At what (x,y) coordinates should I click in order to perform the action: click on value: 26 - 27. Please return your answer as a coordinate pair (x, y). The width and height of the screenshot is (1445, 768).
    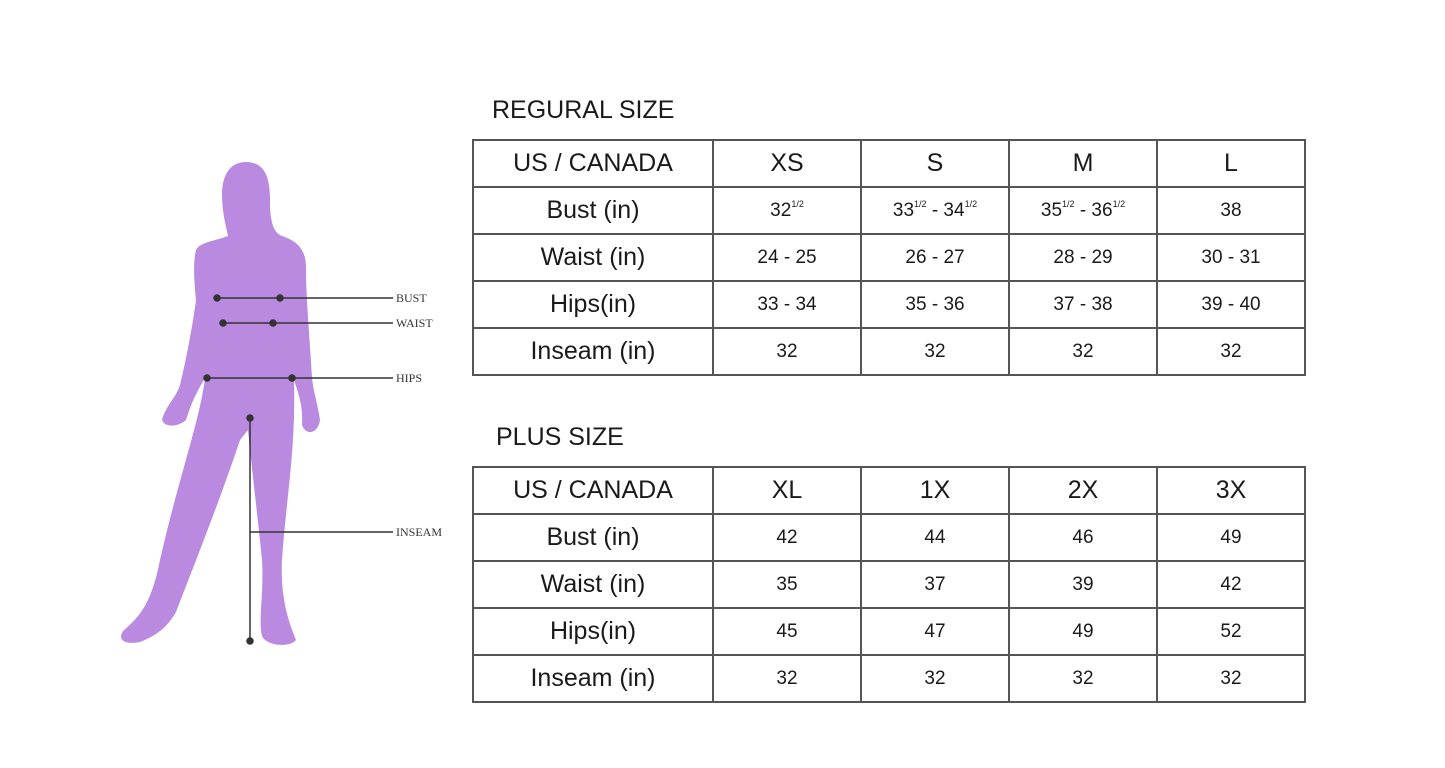
    Looking at the image, I should click on (935, 257).